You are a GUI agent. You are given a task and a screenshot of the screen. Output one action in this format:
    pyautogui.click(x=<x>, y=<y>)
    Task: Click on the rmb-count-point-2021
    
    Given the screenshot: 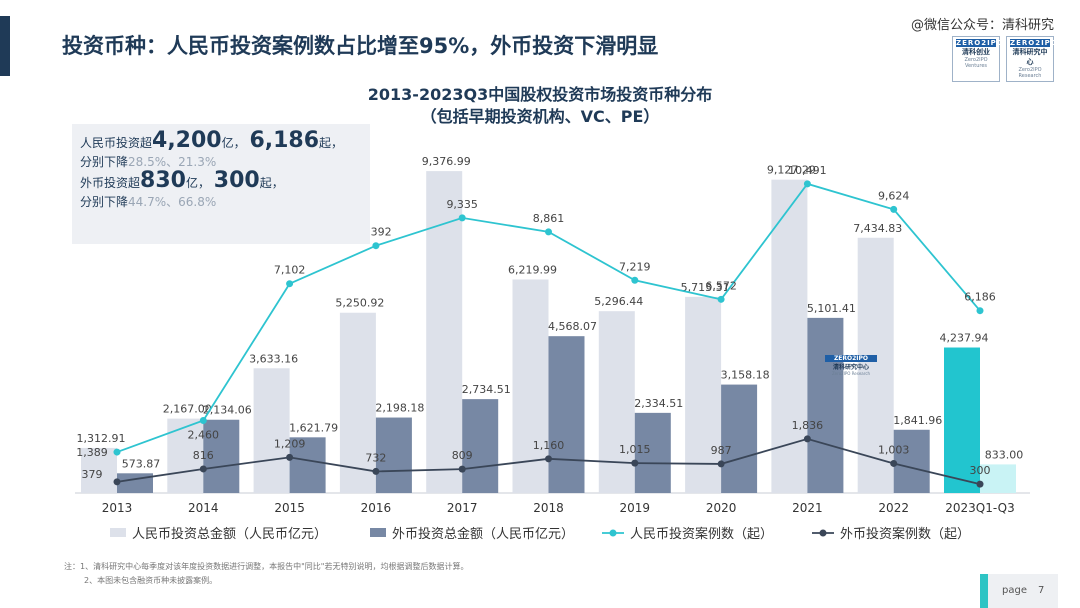 What is the action you would take?
    pyautogui.click(x=807, y=184)
    